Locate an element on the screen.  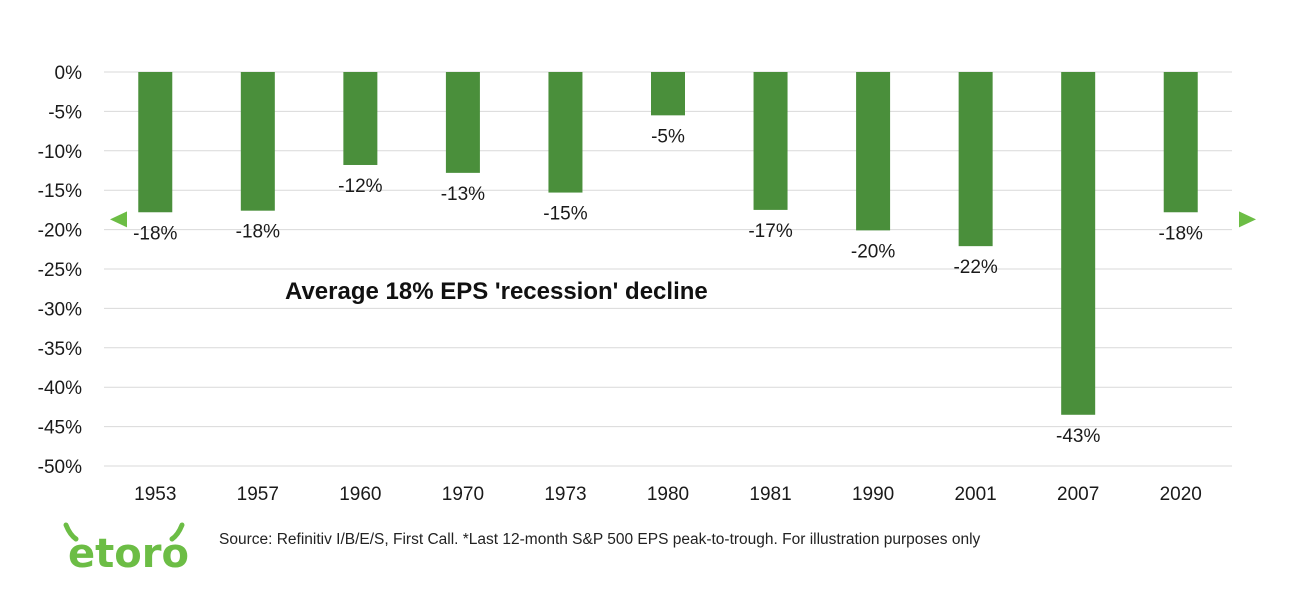
y-tick-label: -45% is located at coordinates (60, 428).